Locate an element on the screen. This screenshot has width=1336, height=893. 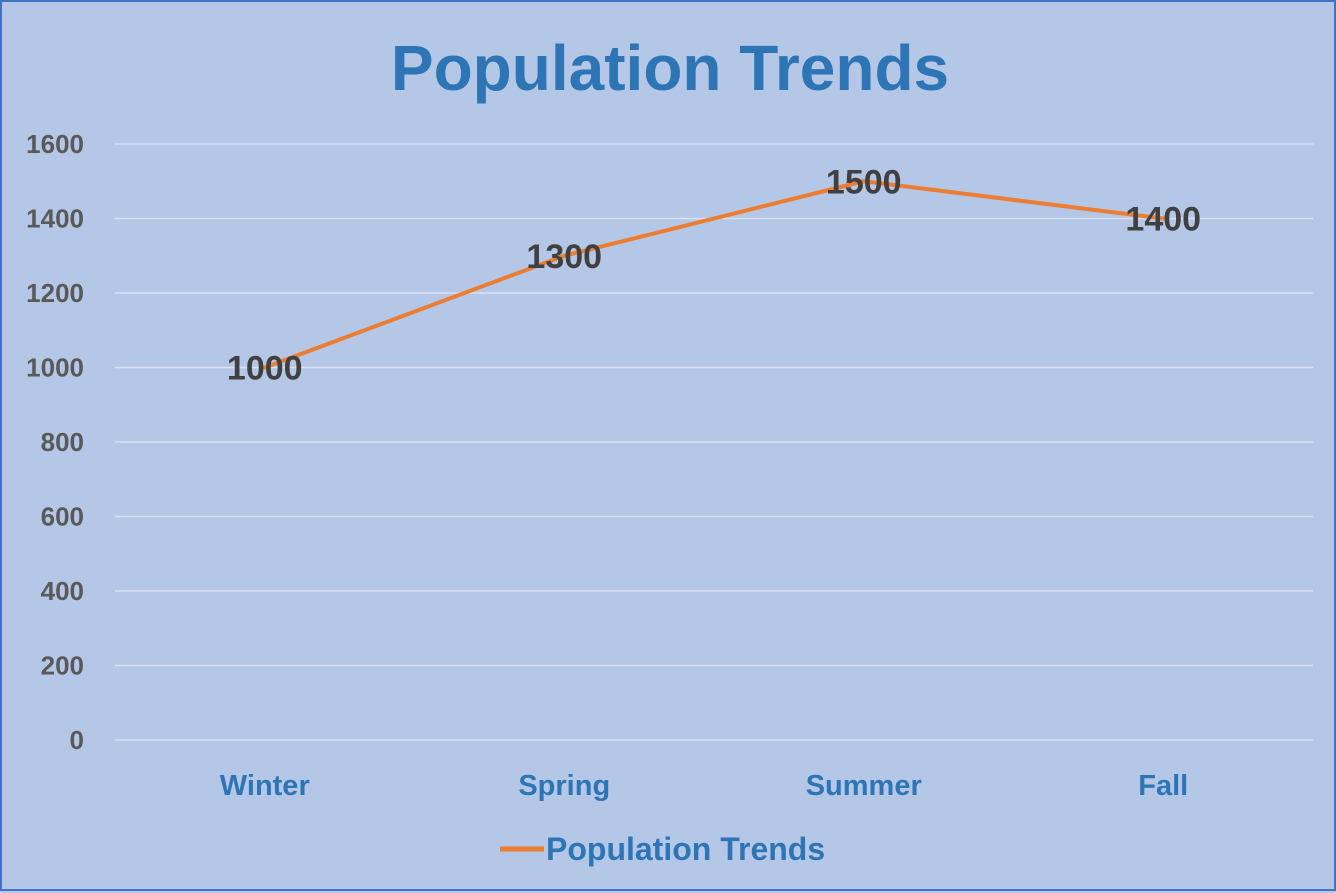
x-tick-label: Spring is located at coordinates (564, 786).